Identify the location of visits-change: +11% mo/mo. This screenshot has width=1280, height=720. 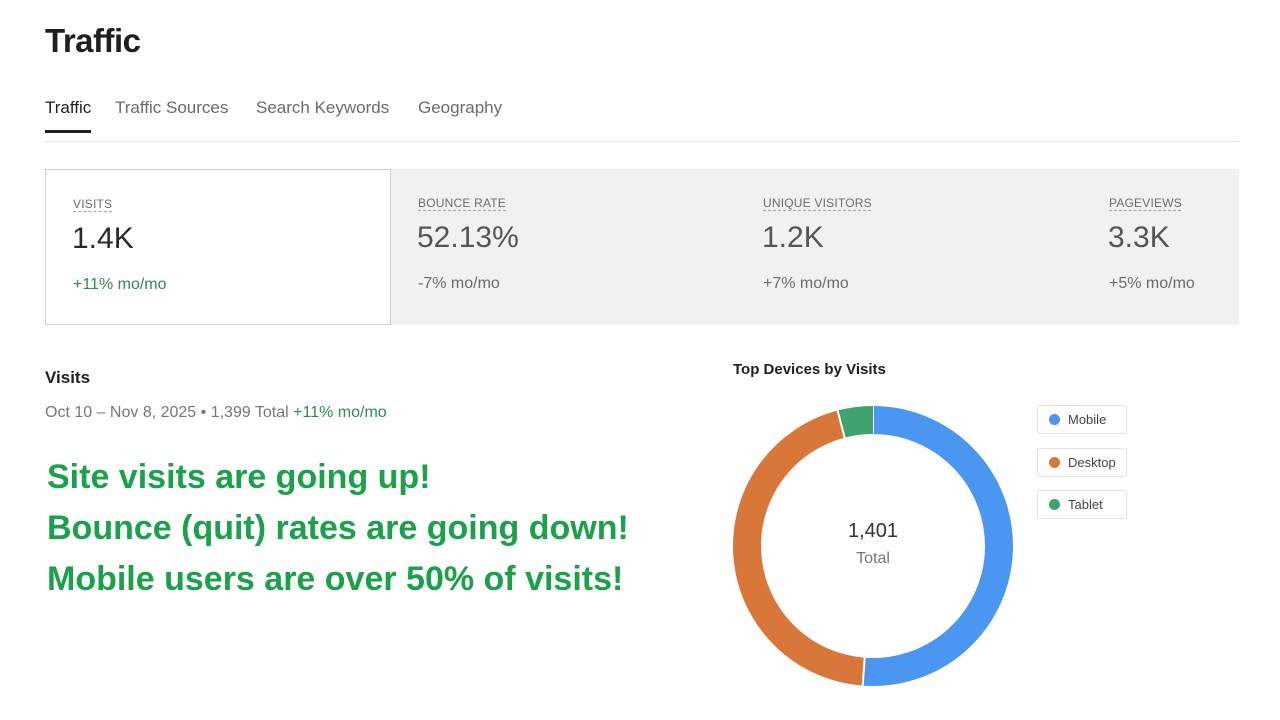
(340, 412).